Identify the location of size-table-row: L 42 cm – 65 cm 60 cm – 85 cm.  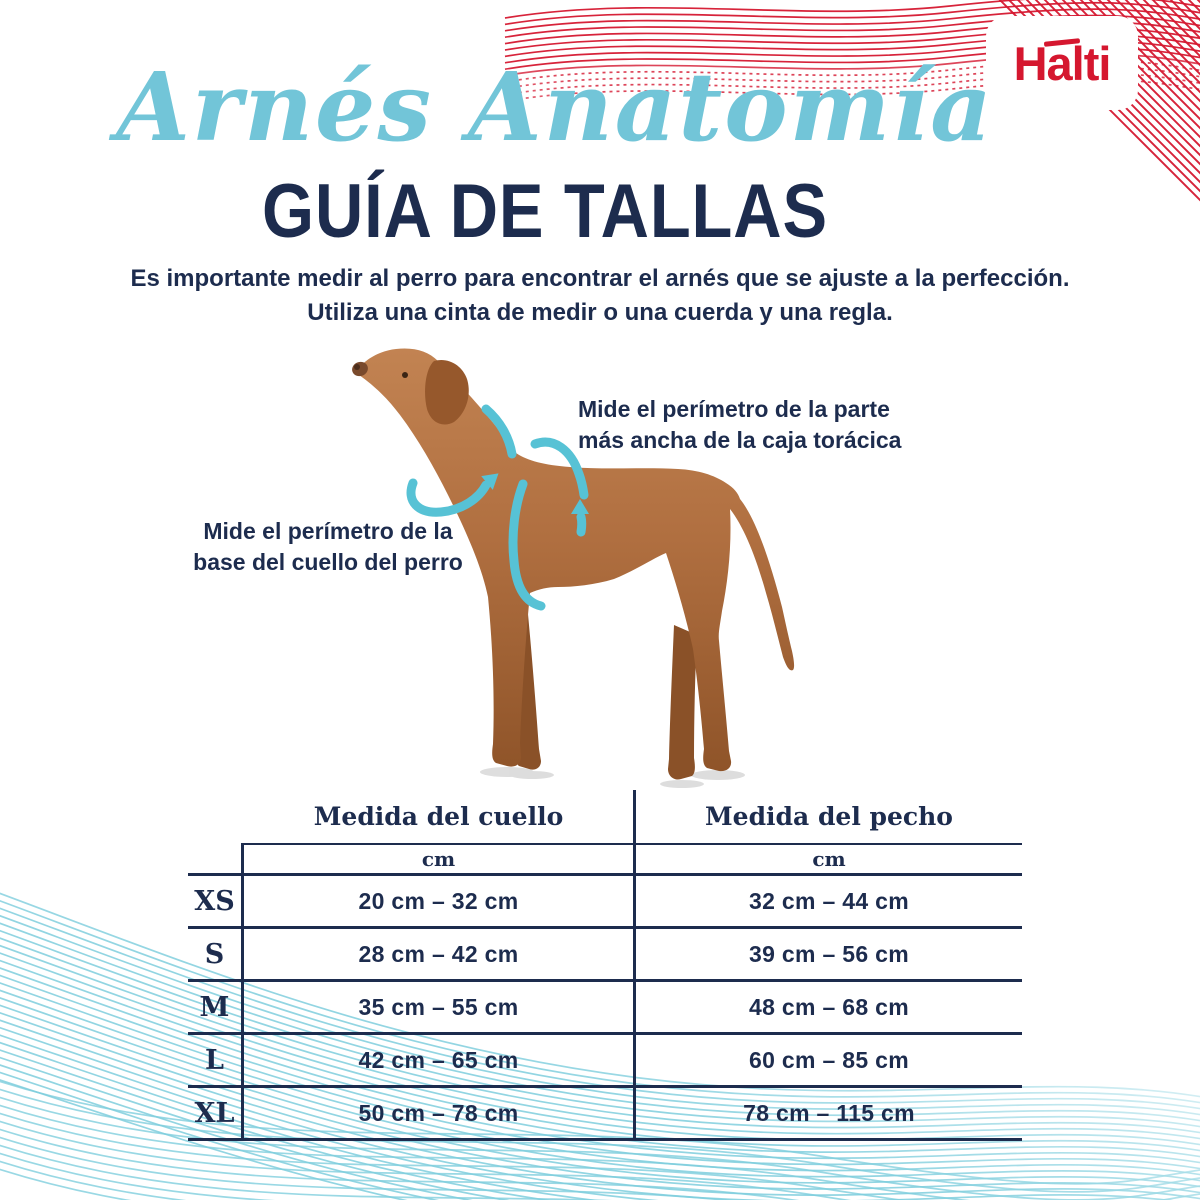
(605, 1061).